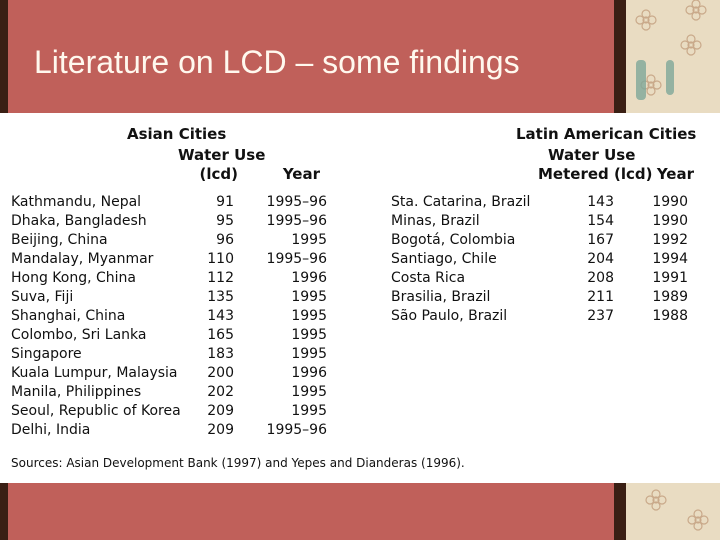  Describe the element at coordinates (220, 354) in the screenshot. I see `lcd-cell: 183` at that location.